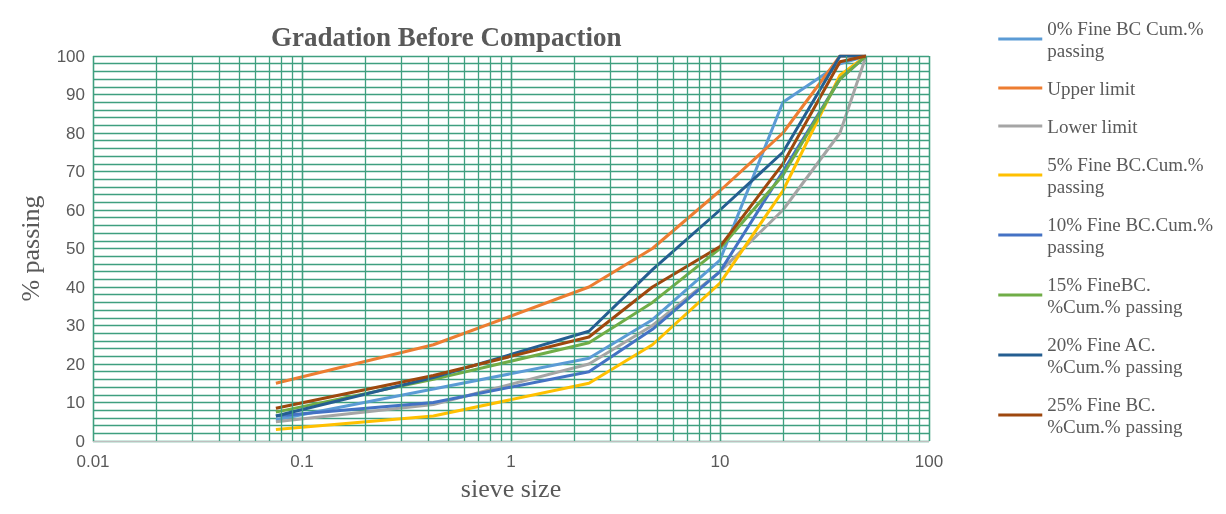 Image resolution: width=1226 pixels, height=514 pixels. I want to click on y-tick-label: 0, so click(80, 441).